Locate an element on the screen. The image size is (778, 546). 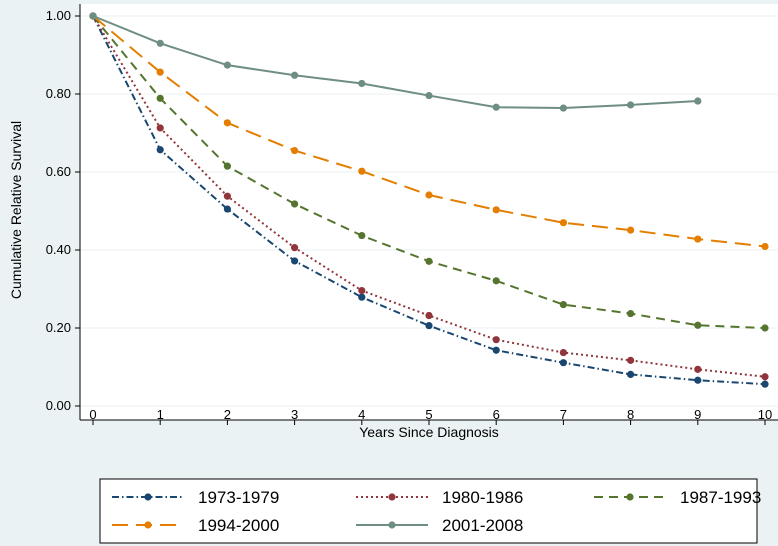
x-tick-label: 1 is located at coordinates (160, 414).